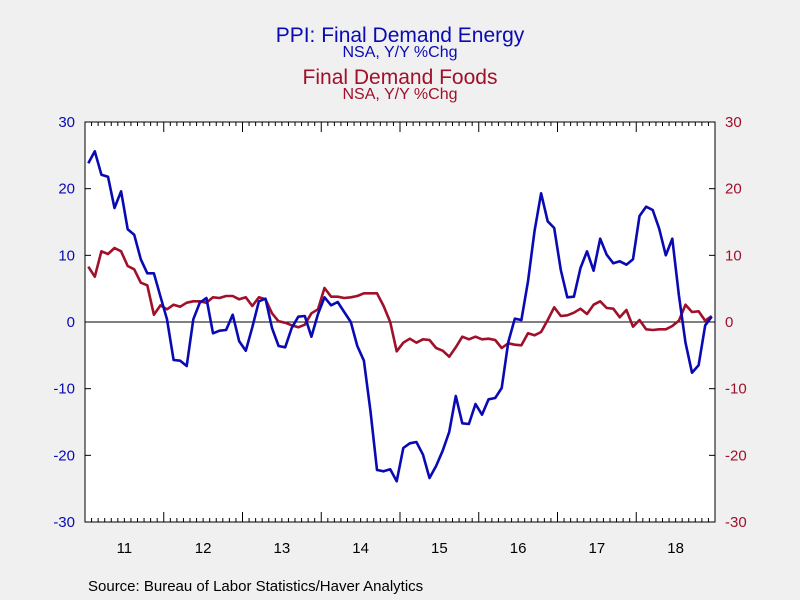 This screenshot has width=800, height=600. I want to click on y-tick-label-left: 0, so click(71, 322).